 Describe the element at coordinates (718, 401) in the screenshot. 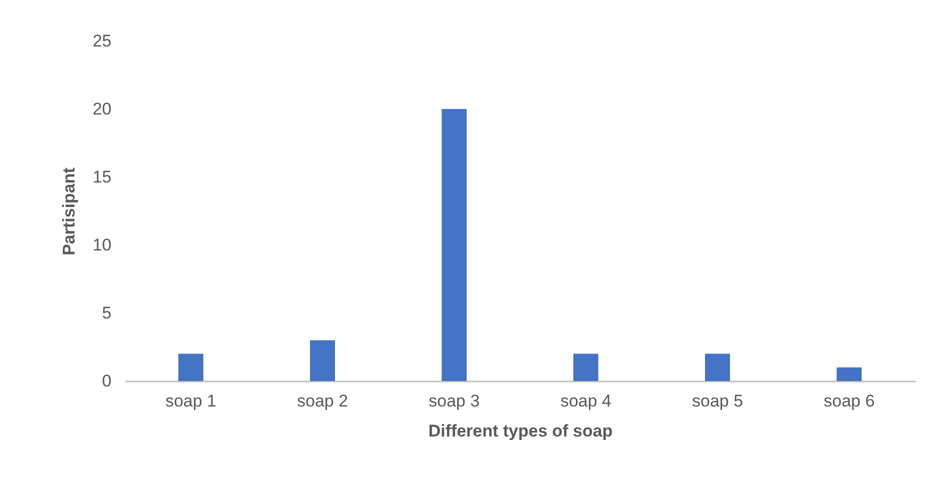

I see `x-tick-label: soap 5` at that location.